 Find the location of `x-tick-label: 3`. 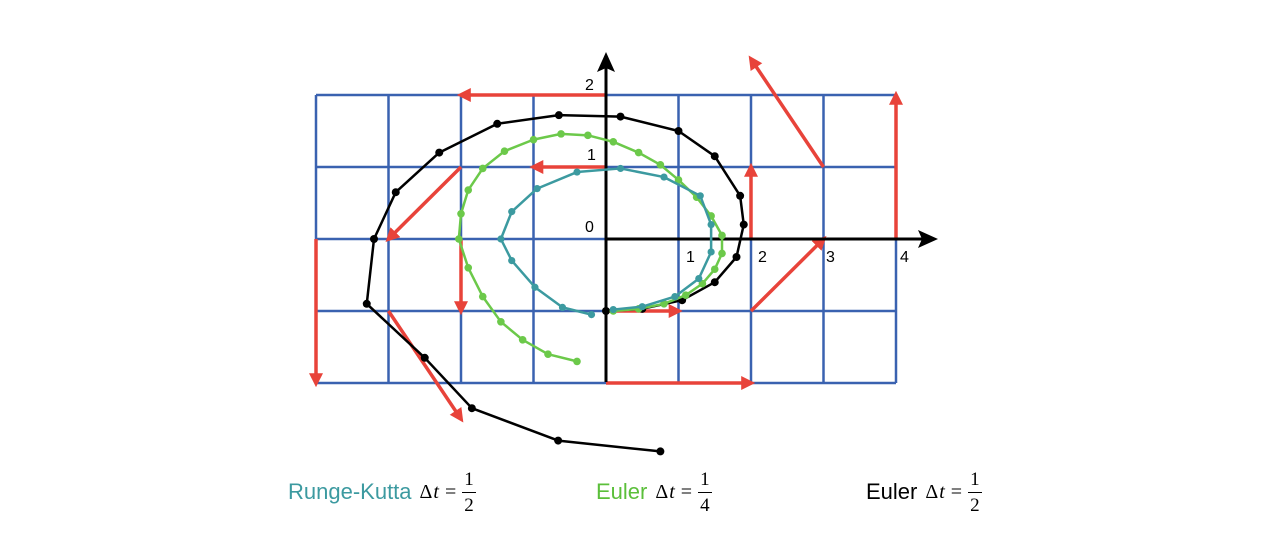

x-tick-label: 3 is located at coordinates (830, 257).